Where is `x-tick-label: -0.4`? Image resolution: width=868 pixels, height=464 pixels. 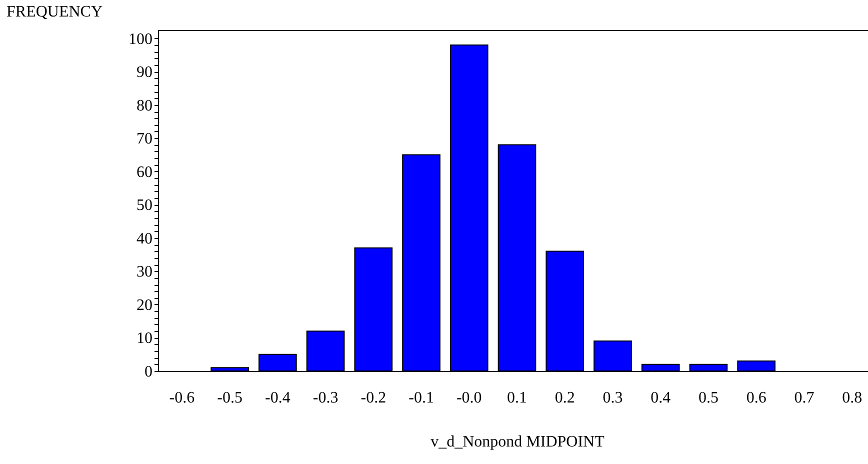
x-tick-label: -0.4 is located at coordinates (277, 398).